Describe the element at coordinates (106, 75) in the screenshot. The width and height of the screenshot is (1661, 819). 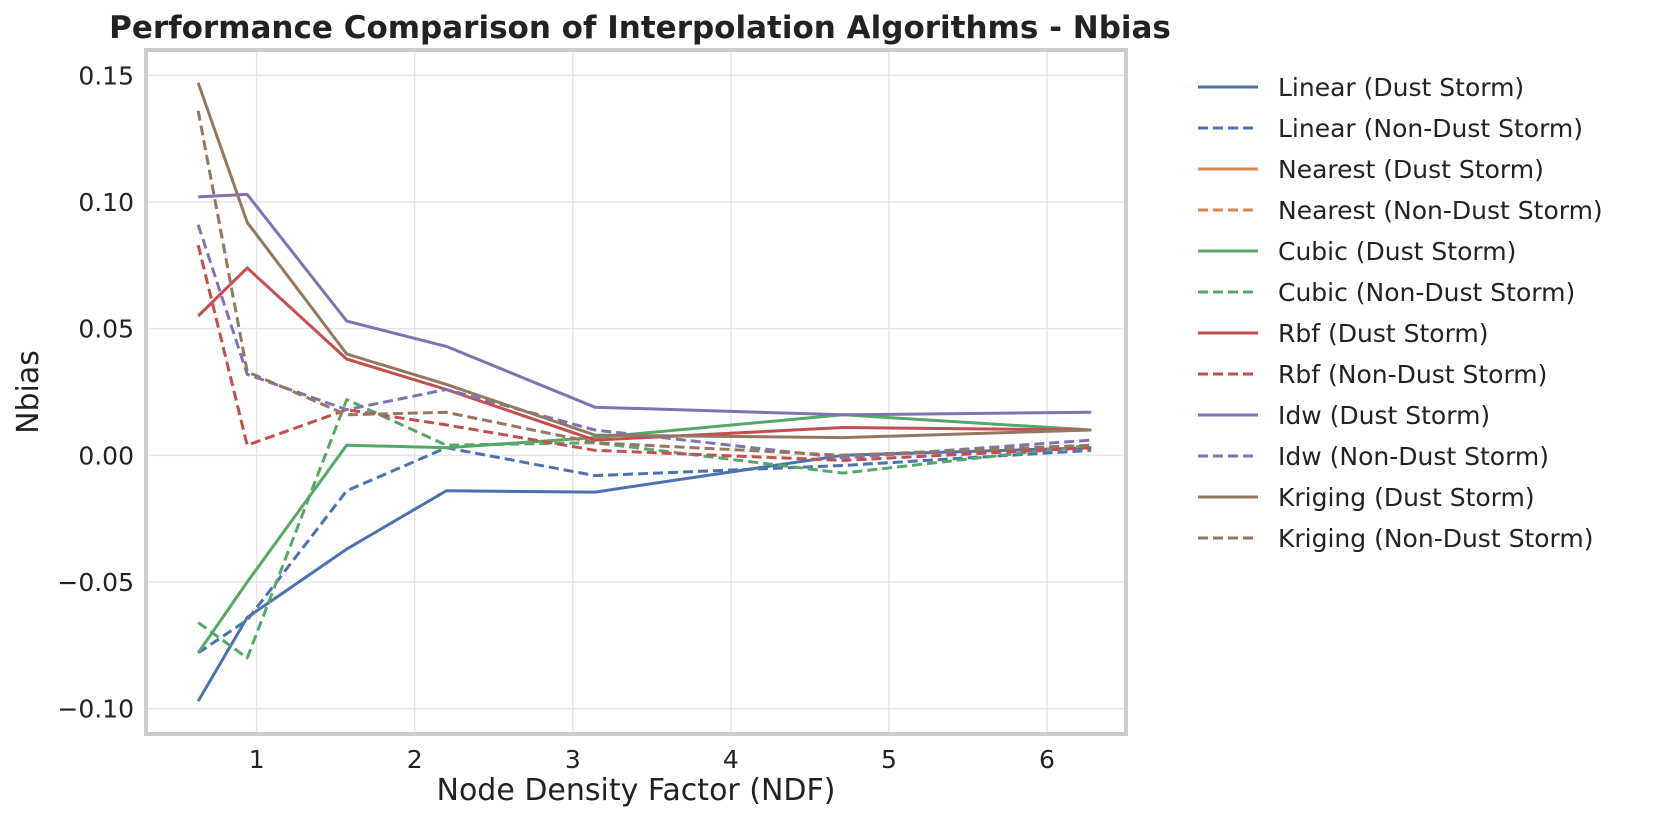
I see `y-tick-label: 0.15` at that location.